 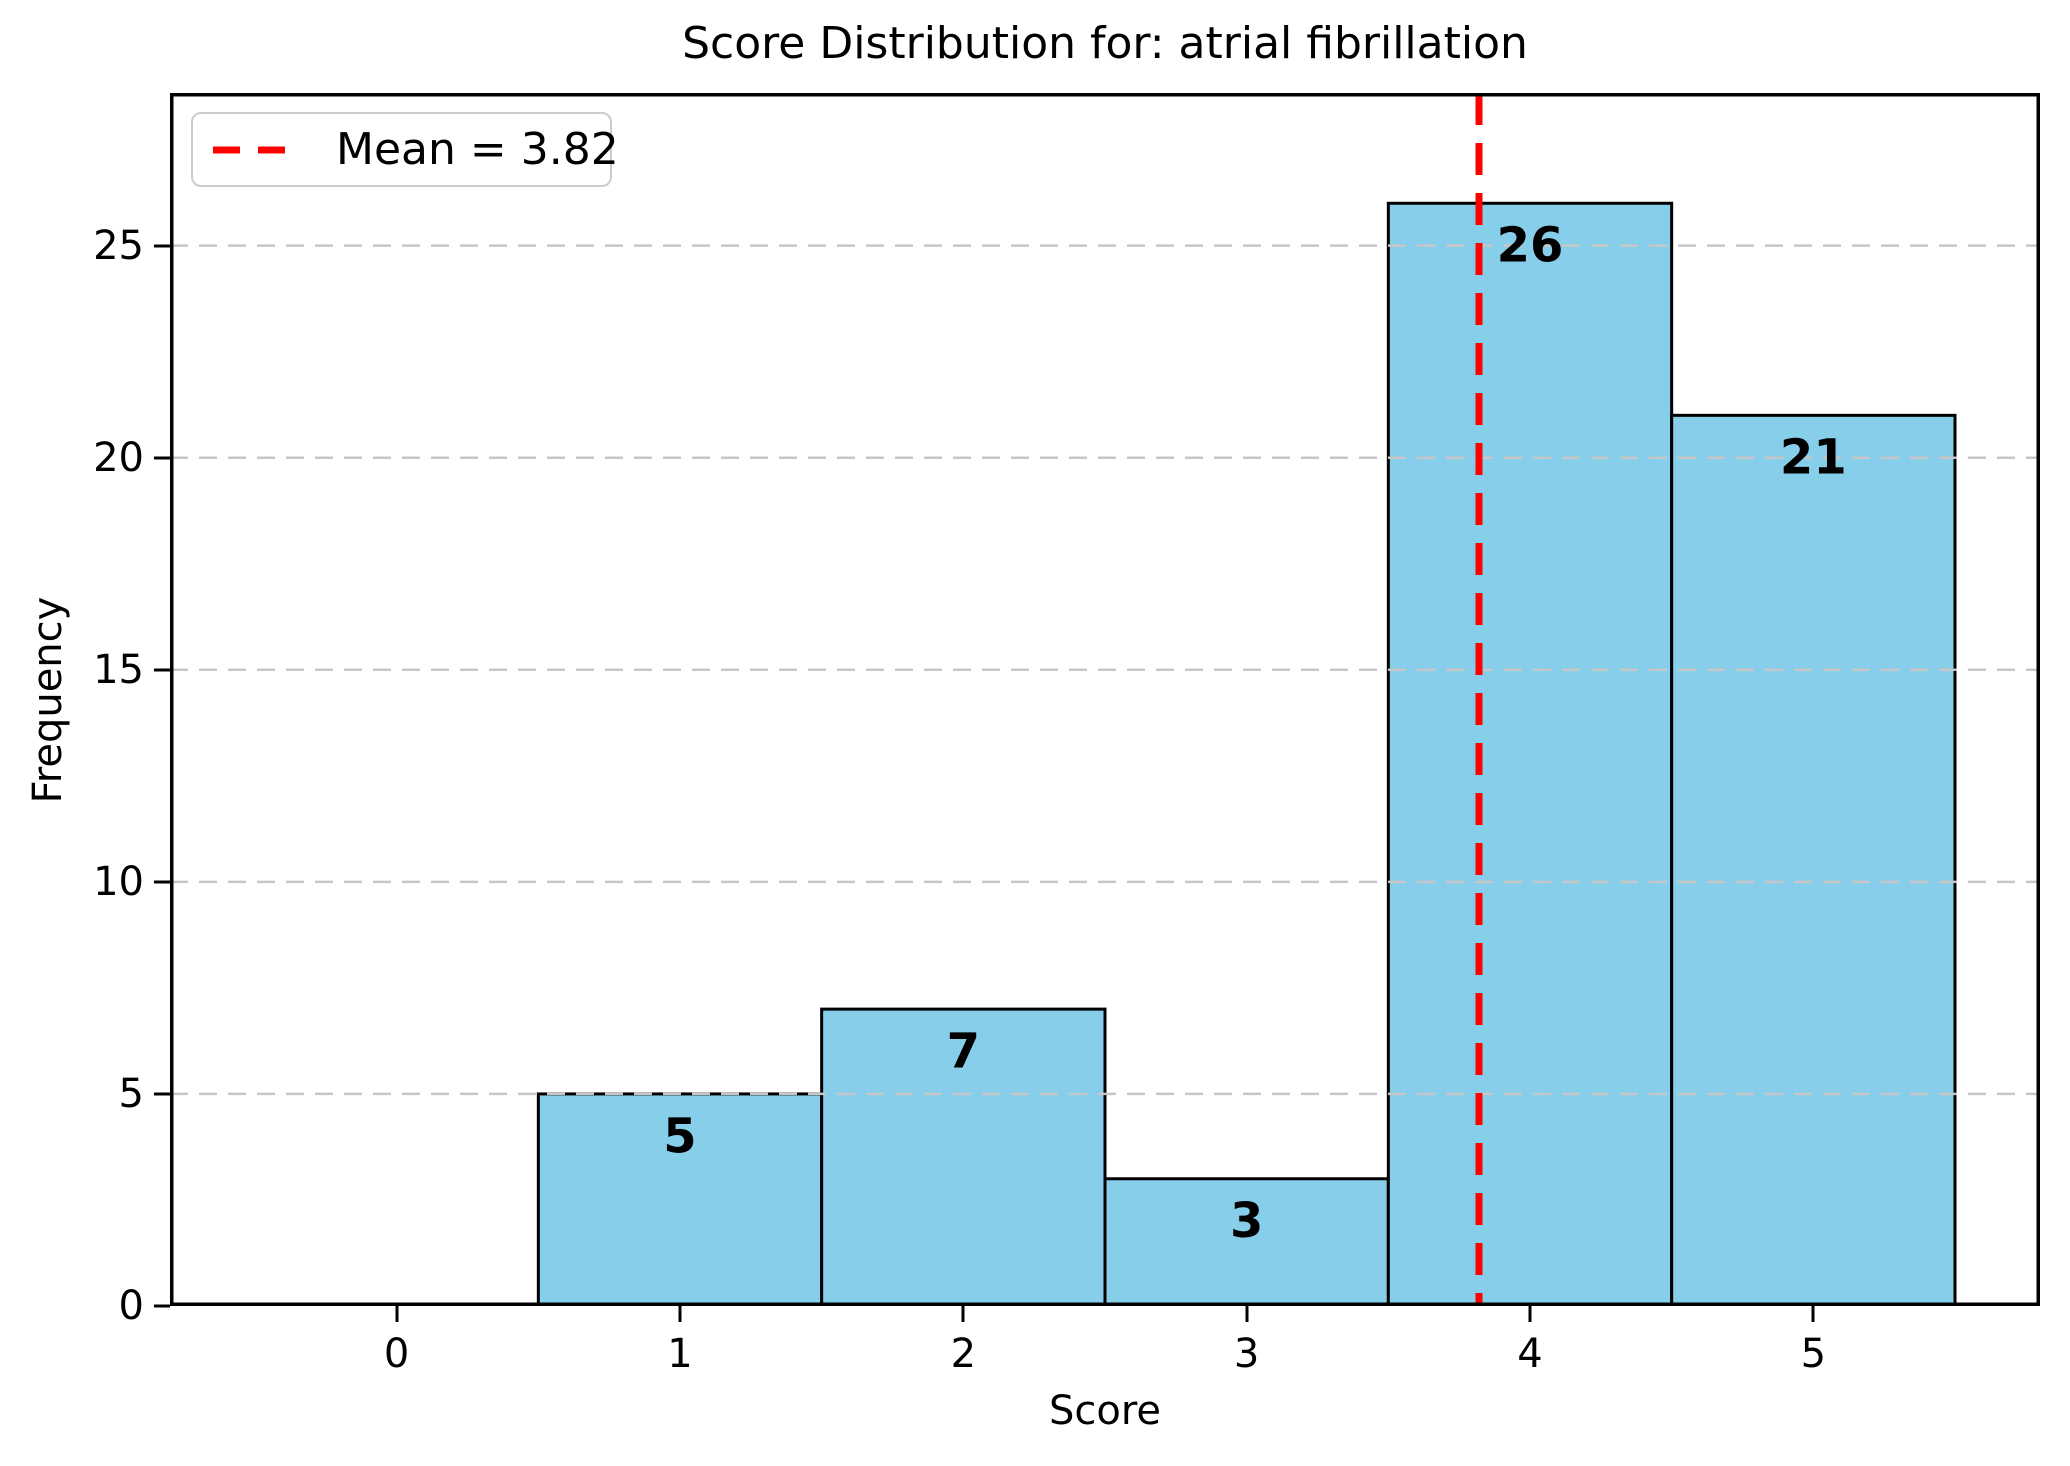 I want to click on legend: Mean = 3.82, so click(x=405, y=149).